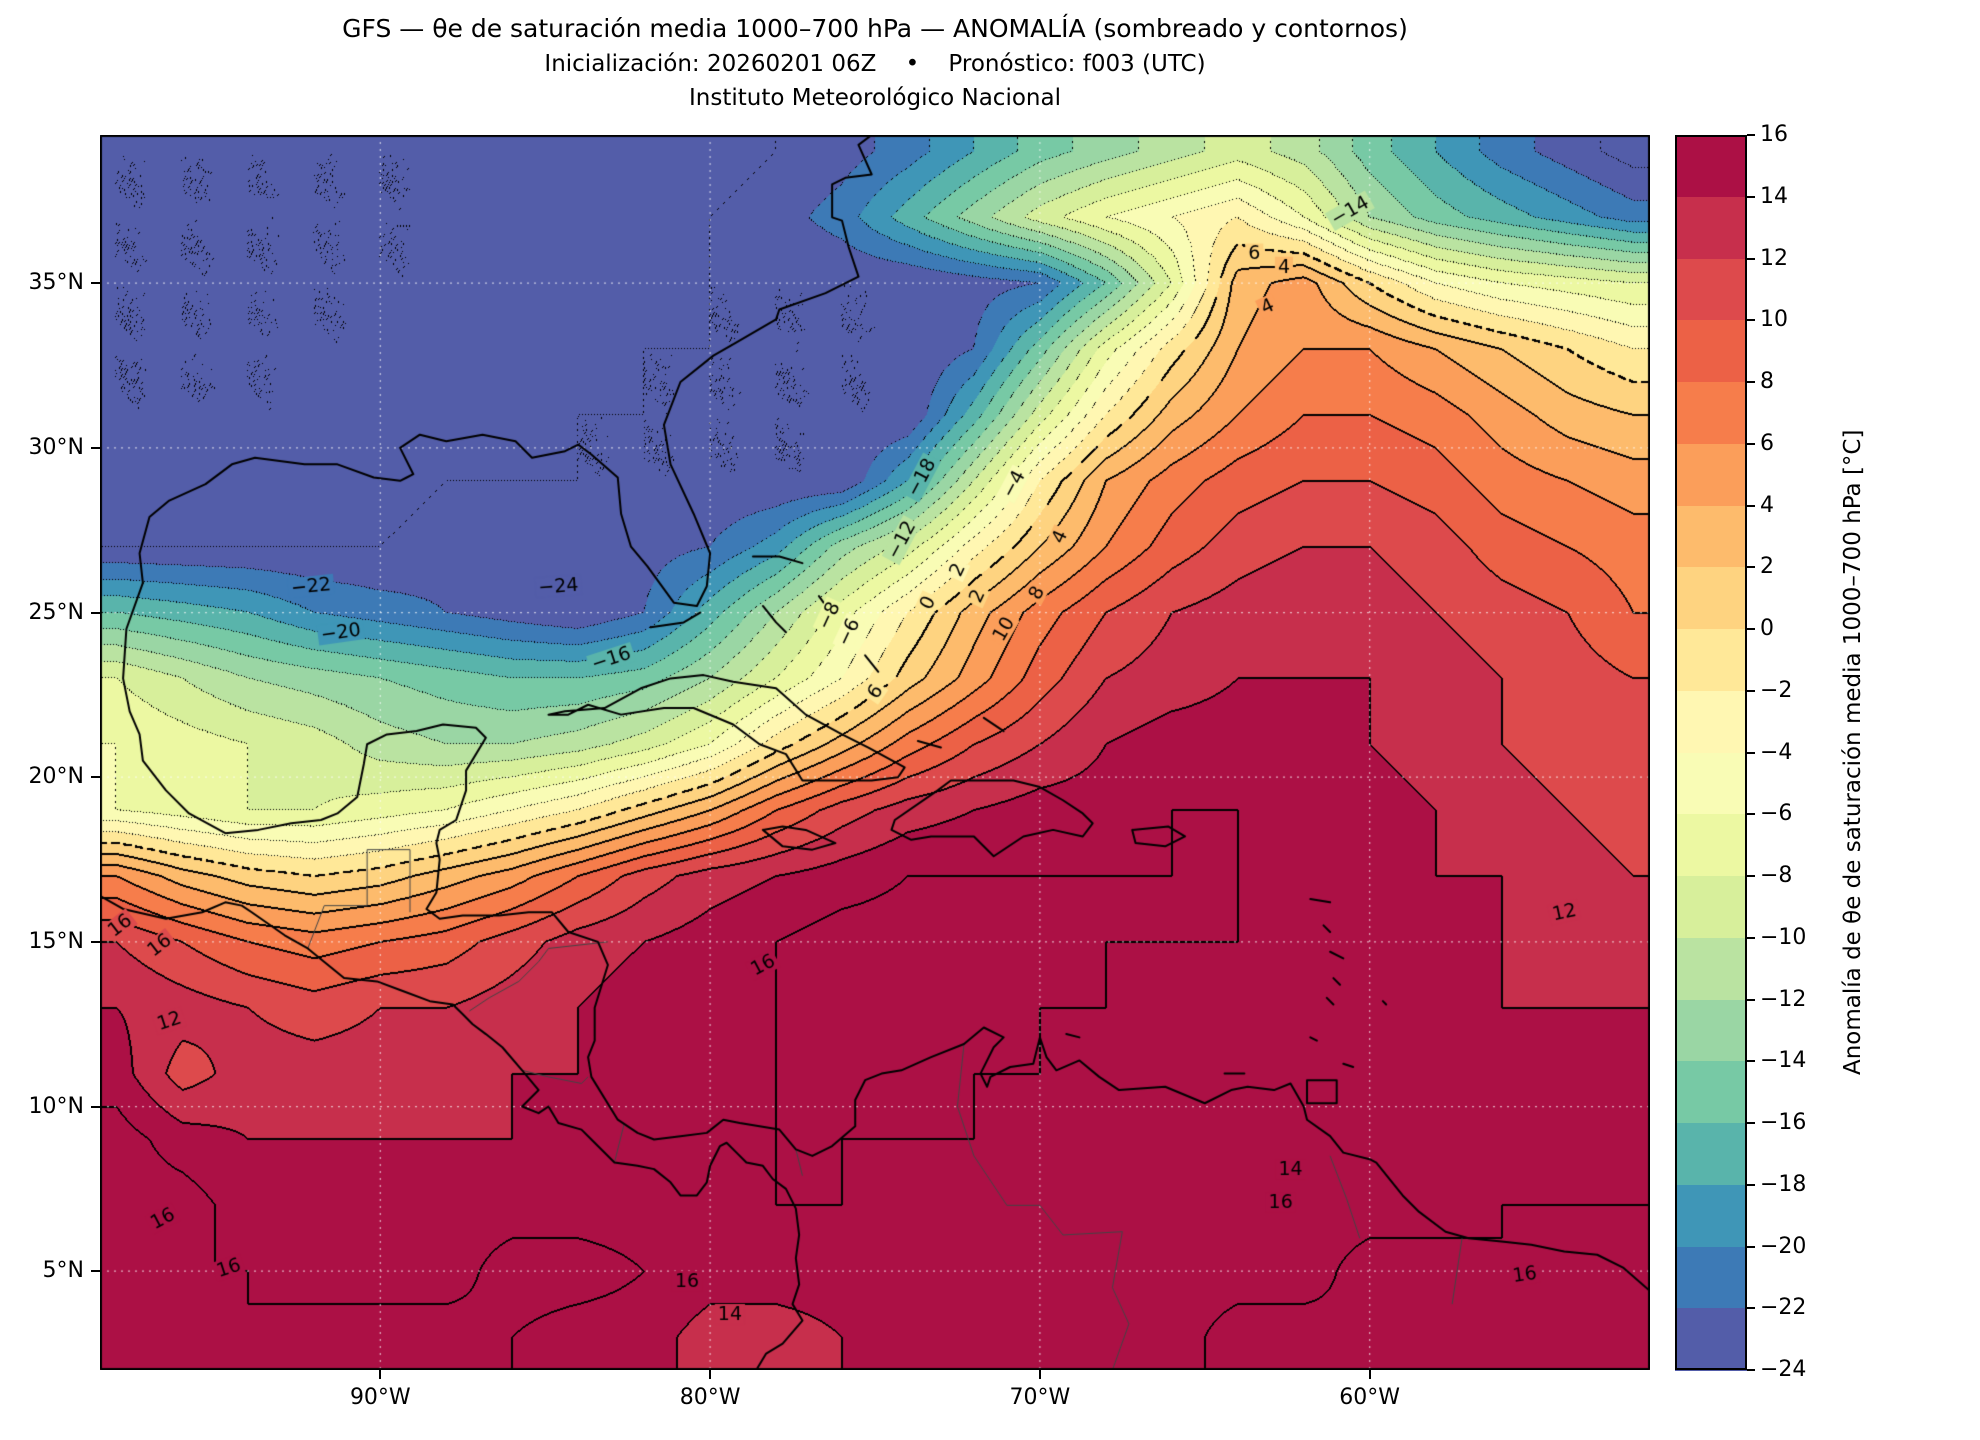  I want to click on colorbar-tick-label: 6, so click(1767, 443).